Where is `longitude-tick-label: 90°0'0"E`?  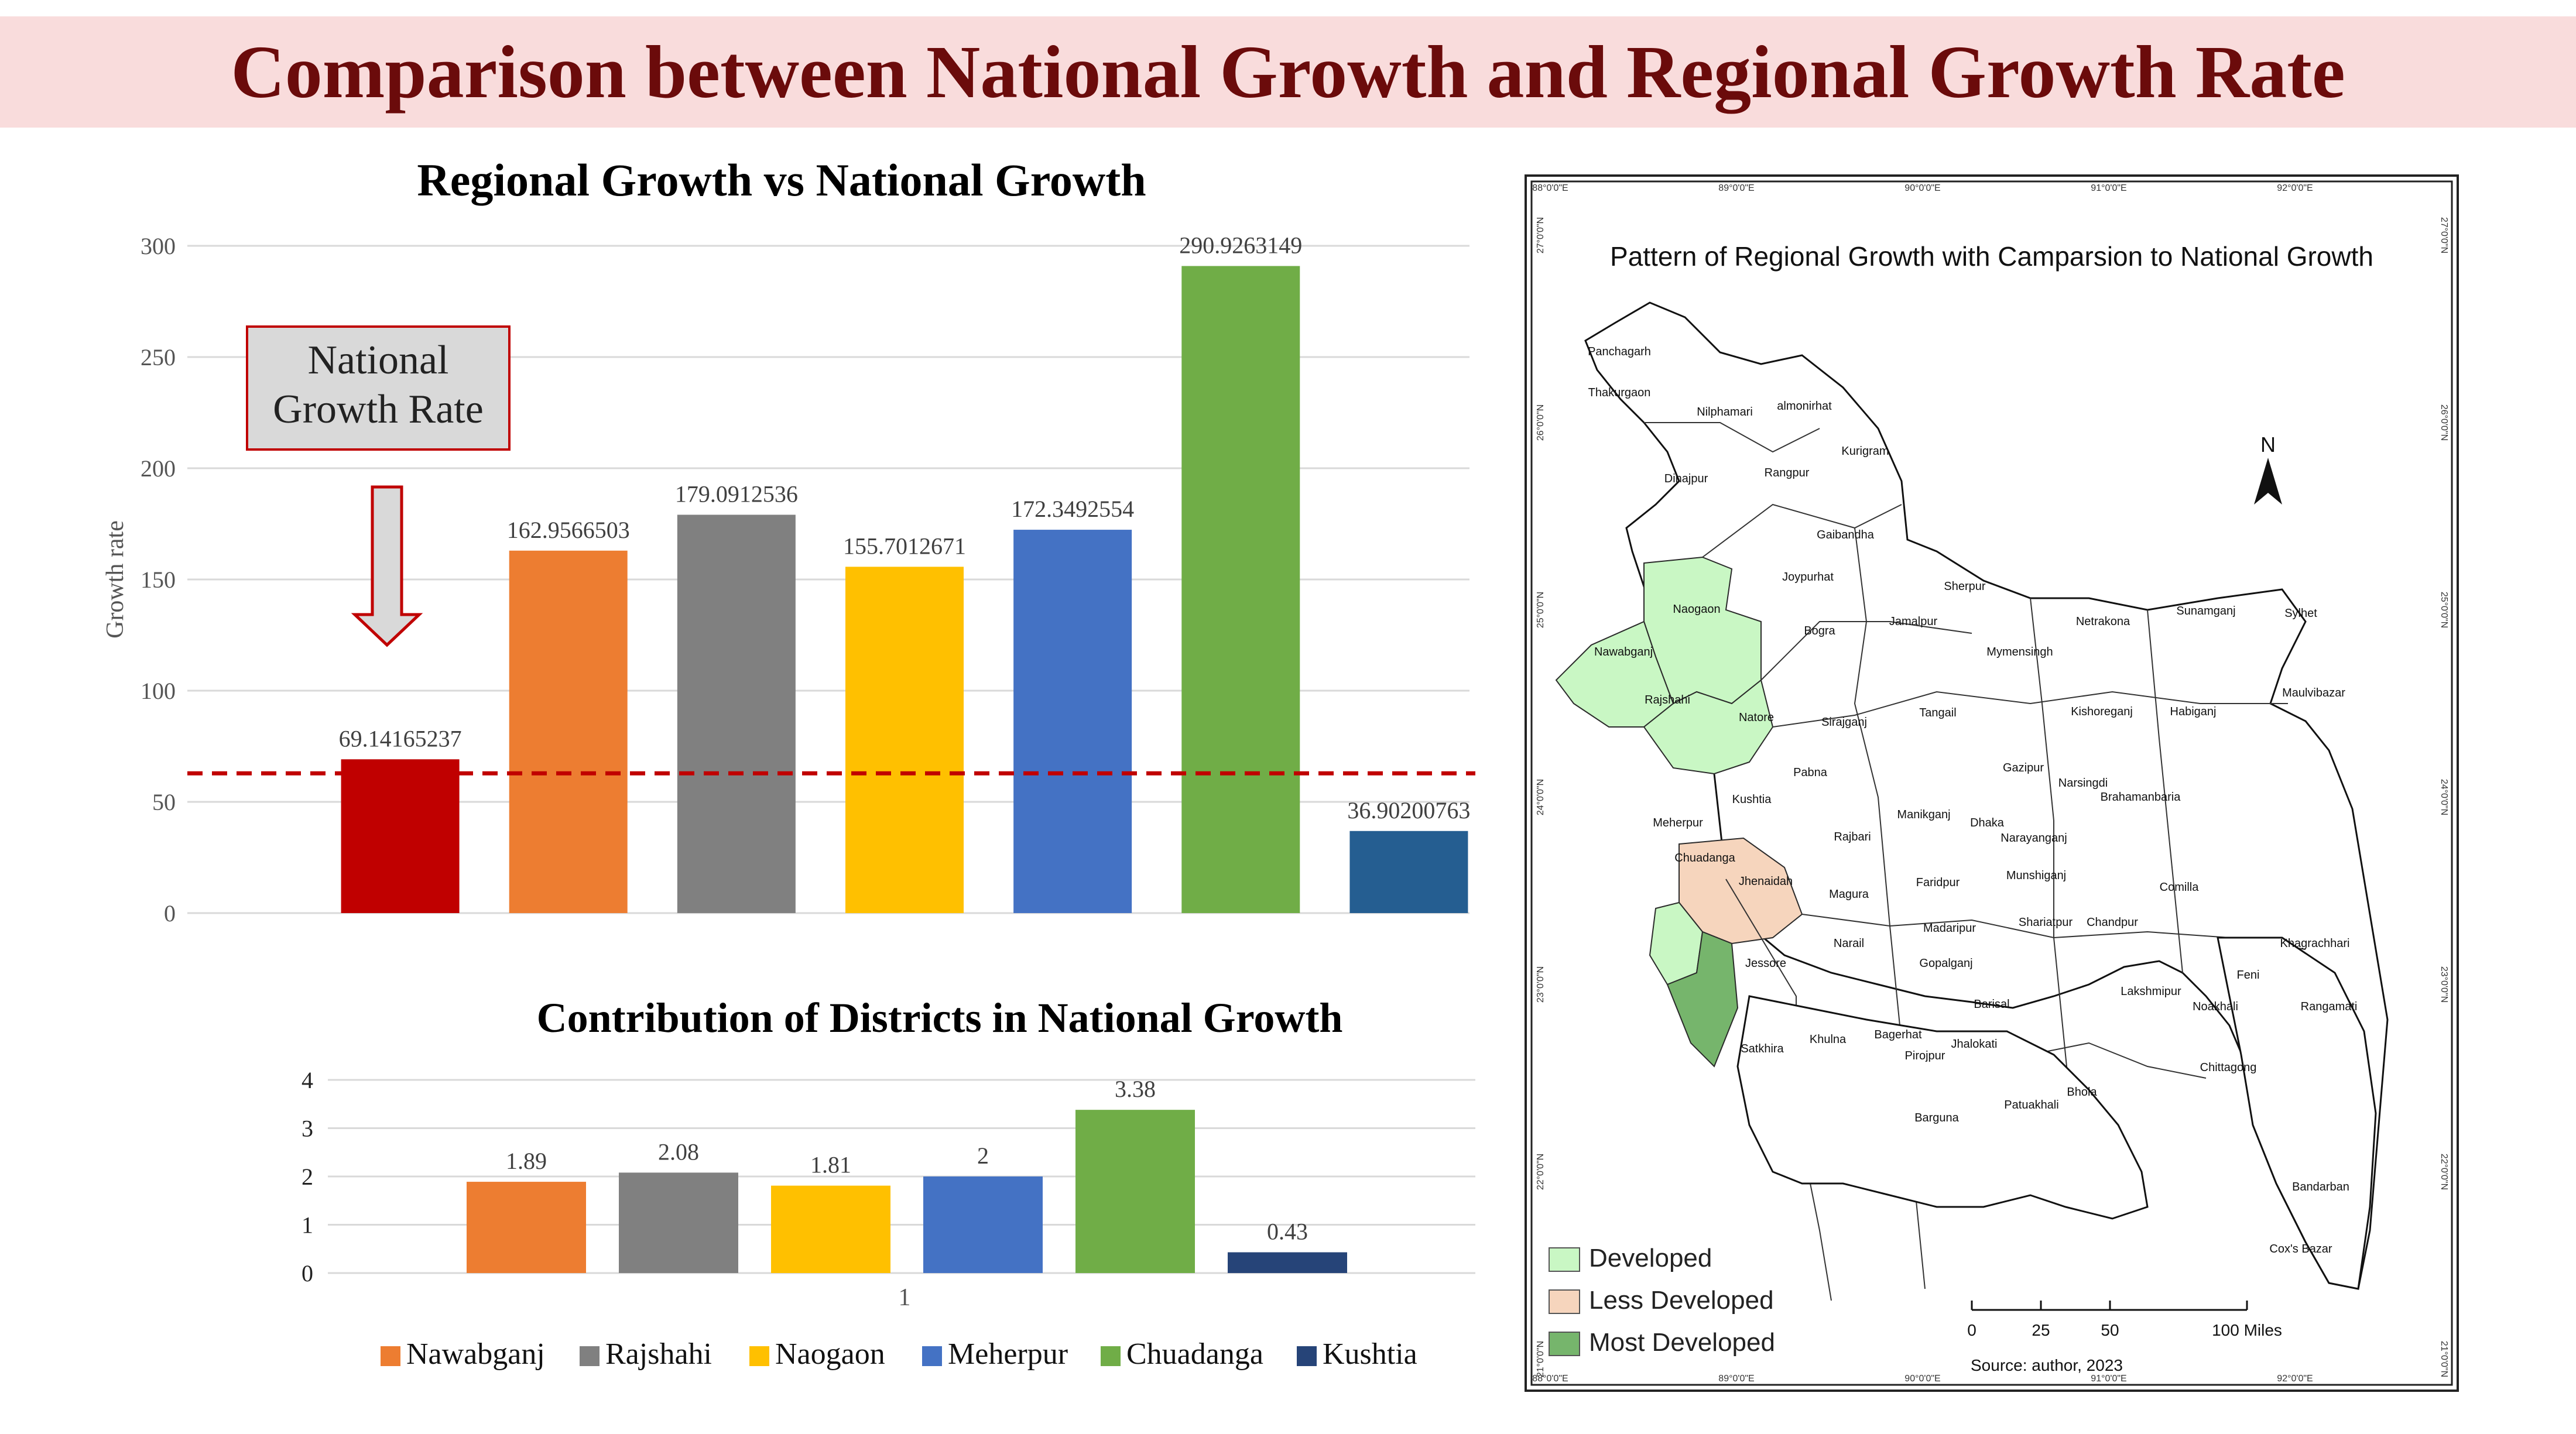
longitude-tick-label: 90°0'0"E is located at coordinates (1922, 188).